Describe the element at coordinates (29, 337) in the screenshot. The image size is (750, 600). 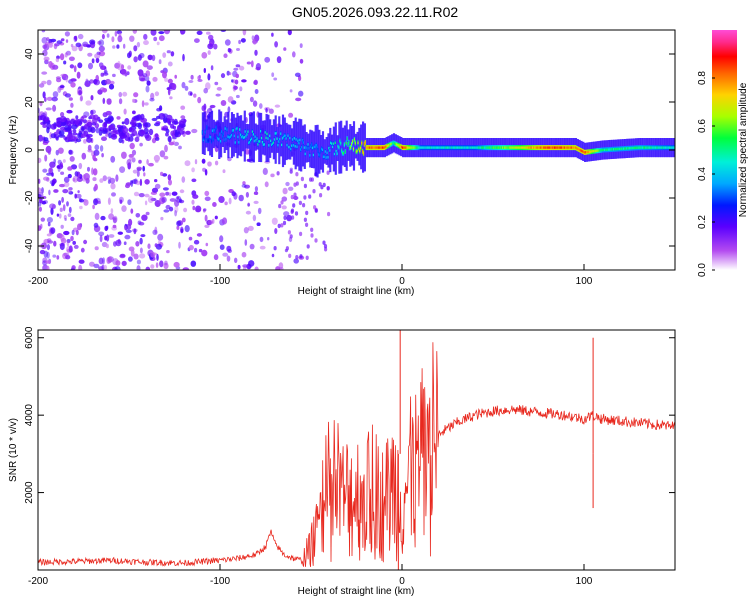
I see `y-tick-label: 6000` at that location.